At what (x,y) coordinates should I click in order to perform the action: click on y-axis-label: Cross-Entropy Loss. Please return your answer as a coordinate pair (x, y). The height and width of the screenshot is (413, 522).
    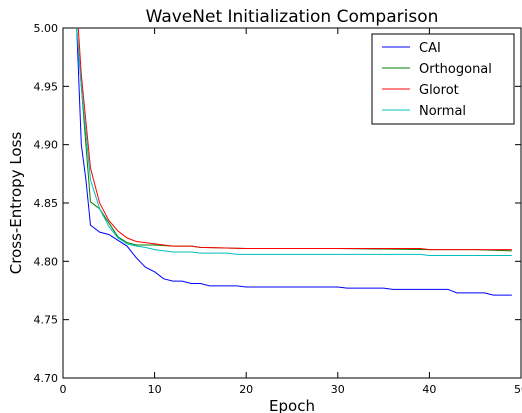
    Looking at the image, I should click on (16, 203).